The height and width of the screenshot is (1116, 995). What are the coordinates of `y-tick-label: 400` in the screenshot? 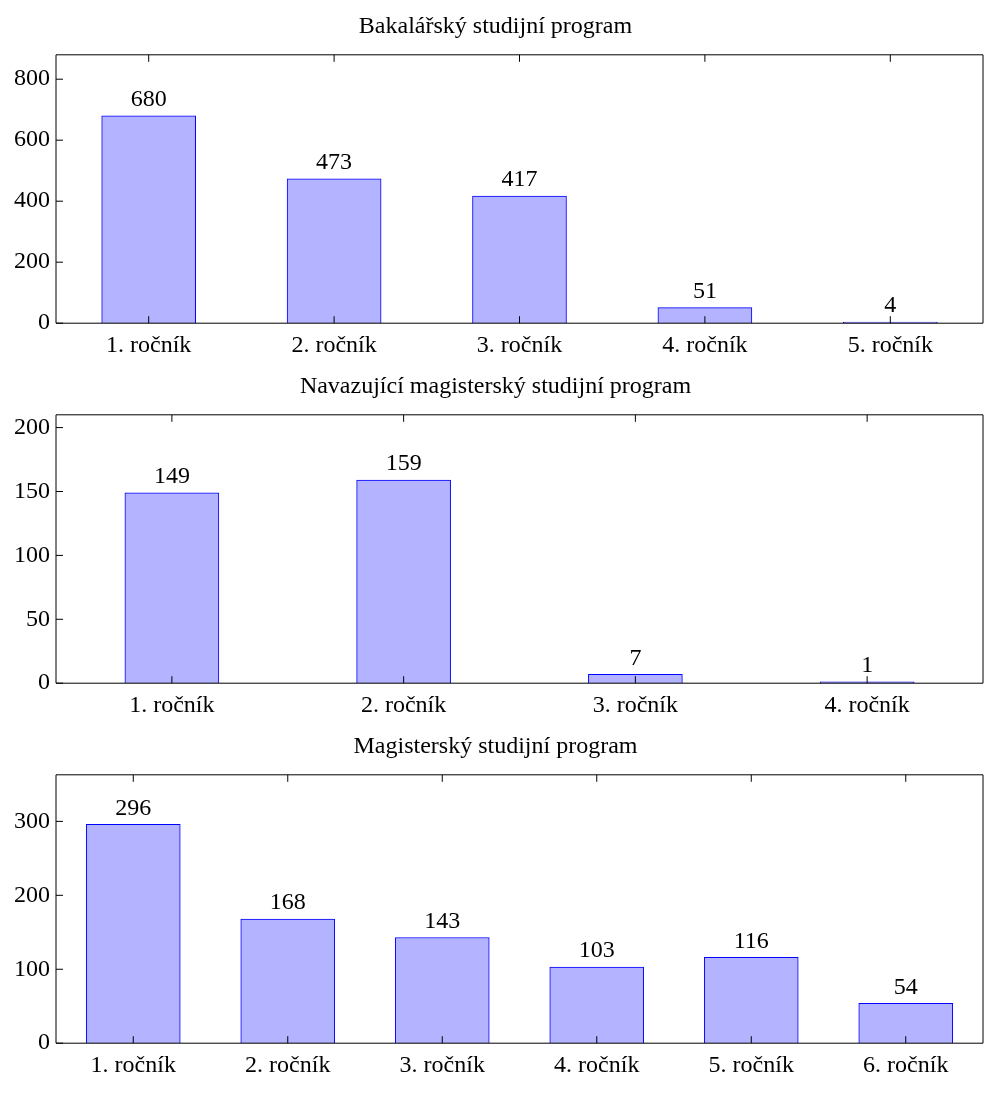 It's located at (32, 199).